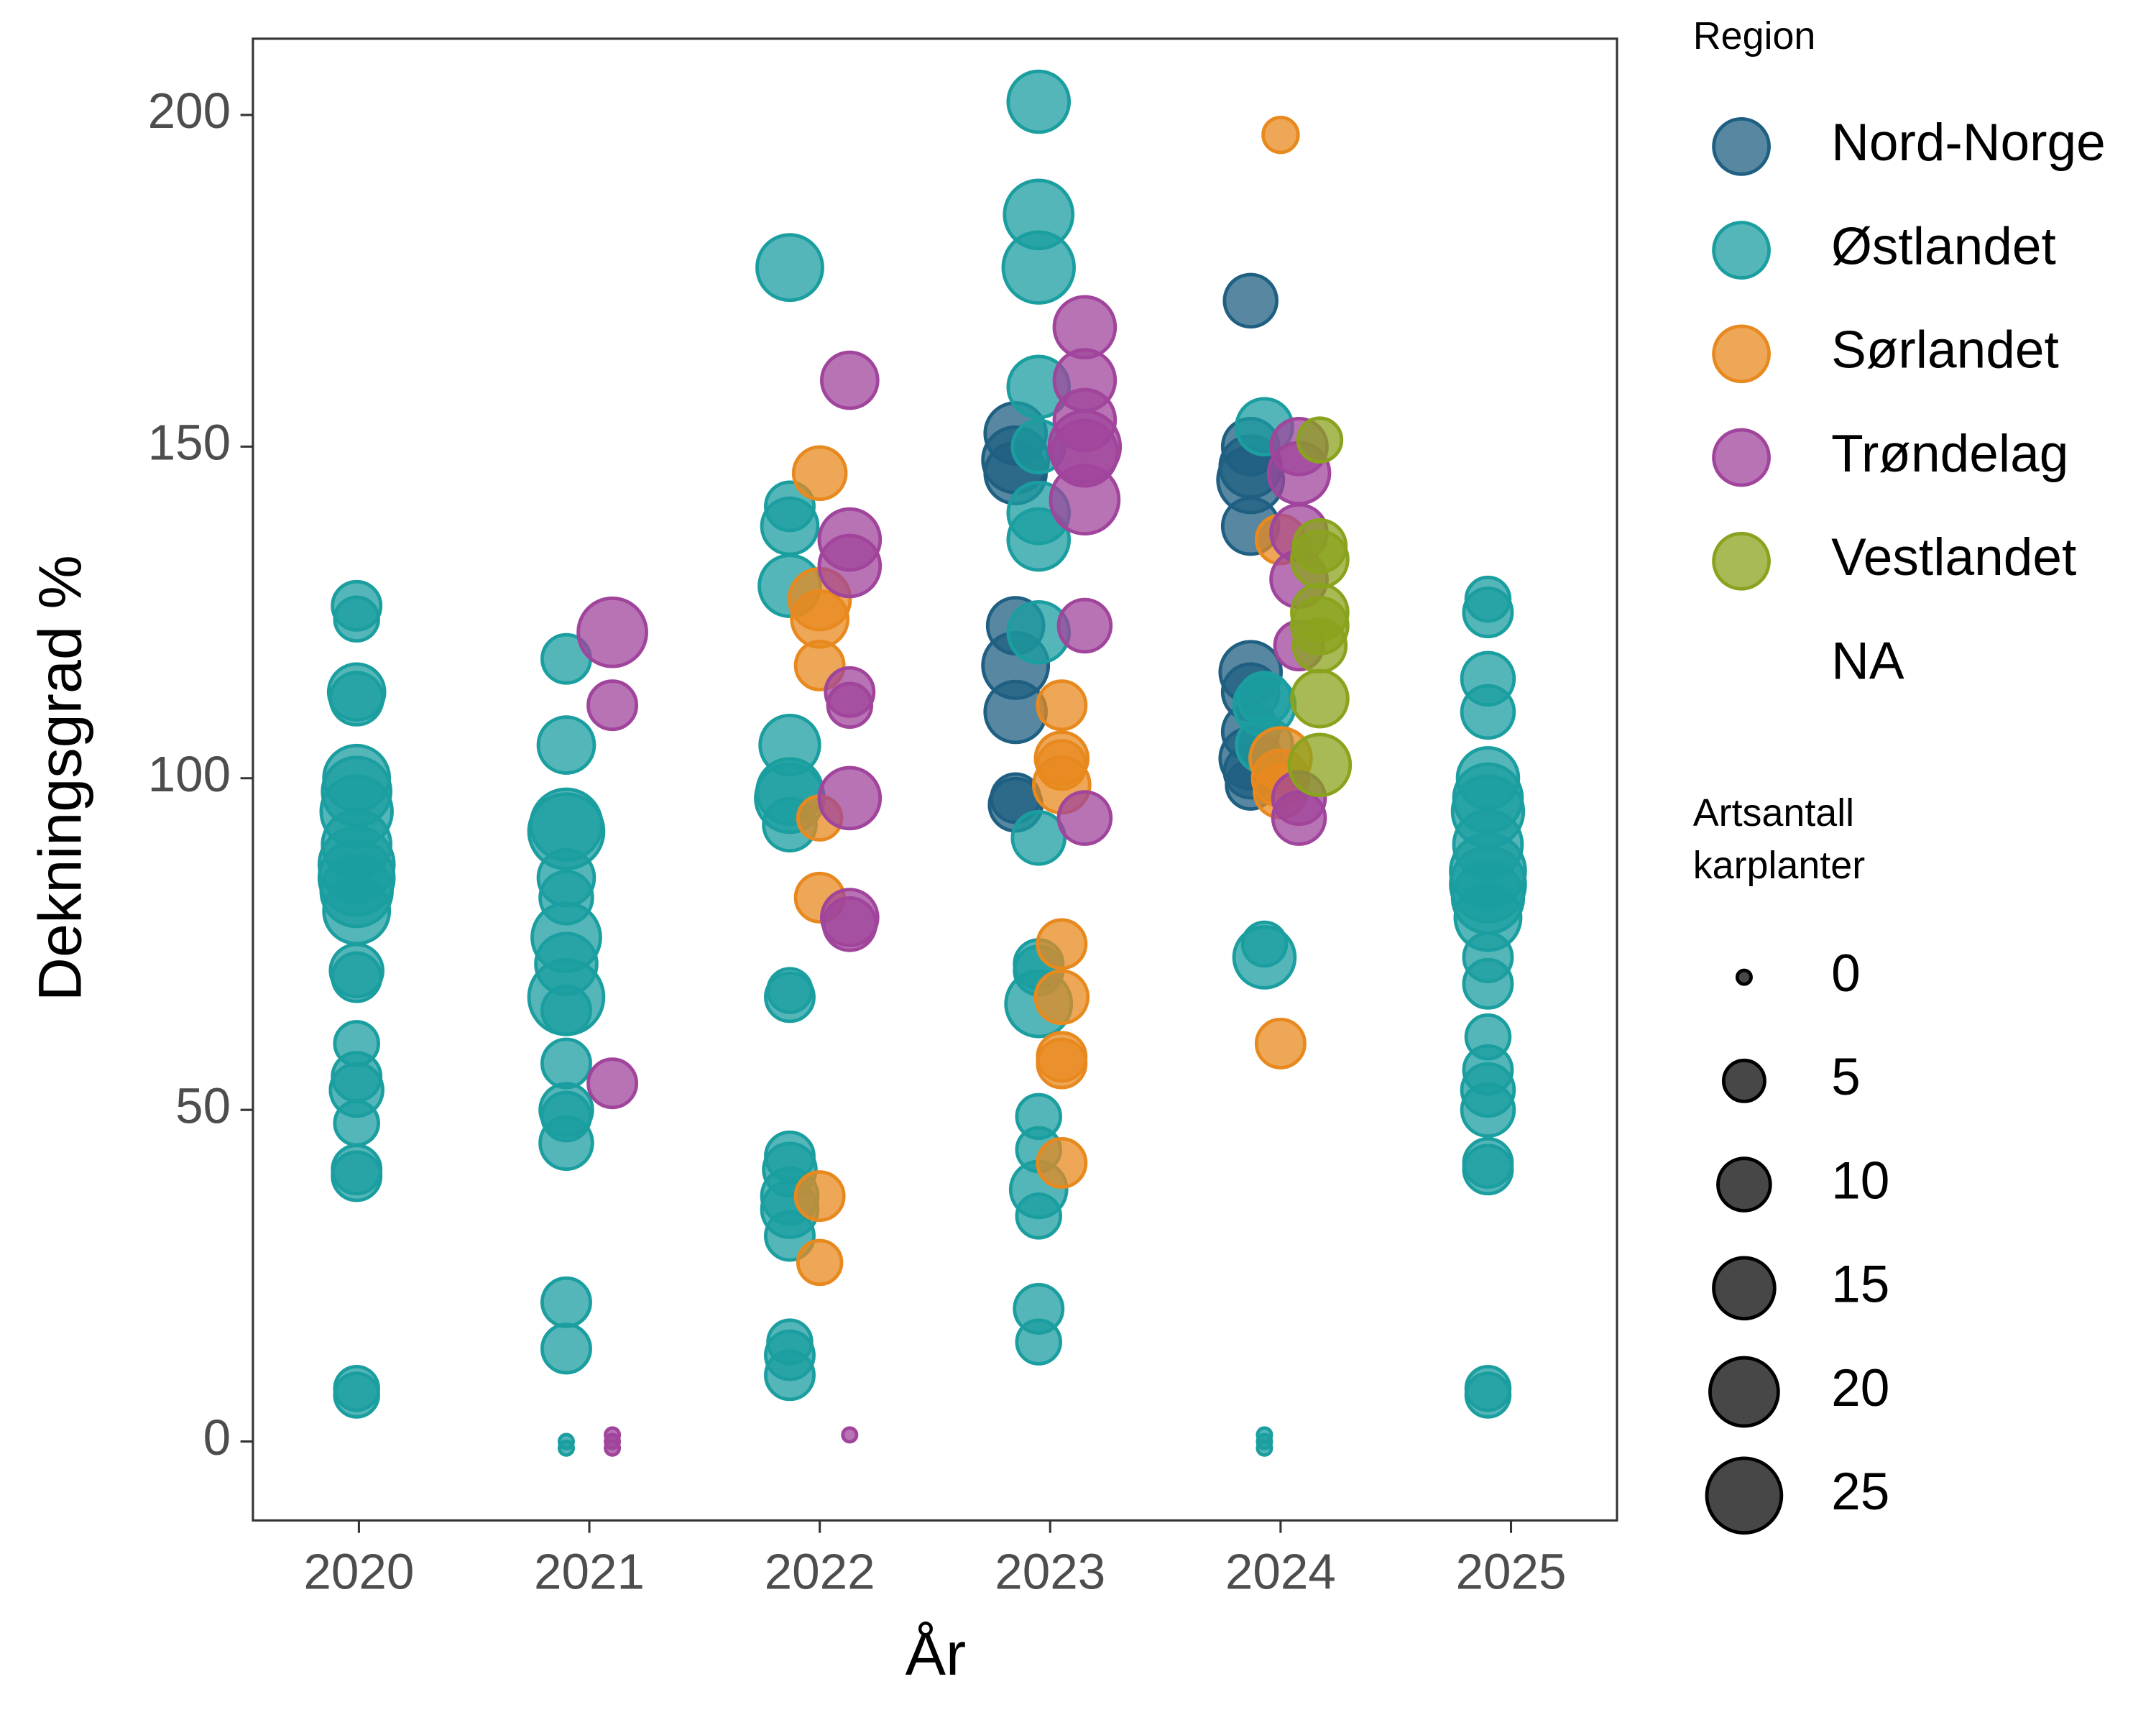 The width and height of the screenshot is (2156, 1725). I want to click on size-legend-label: 0, so click(1846, 973).